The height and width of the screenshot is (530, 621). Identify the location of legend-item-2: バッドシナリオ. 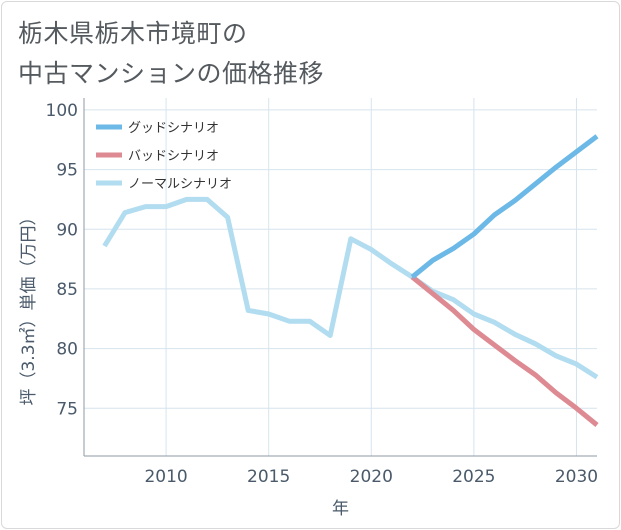
(157, 156).